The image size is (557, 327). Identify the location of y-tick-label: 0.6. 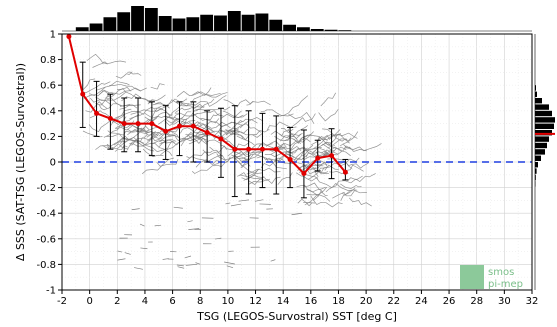
(48, 86).